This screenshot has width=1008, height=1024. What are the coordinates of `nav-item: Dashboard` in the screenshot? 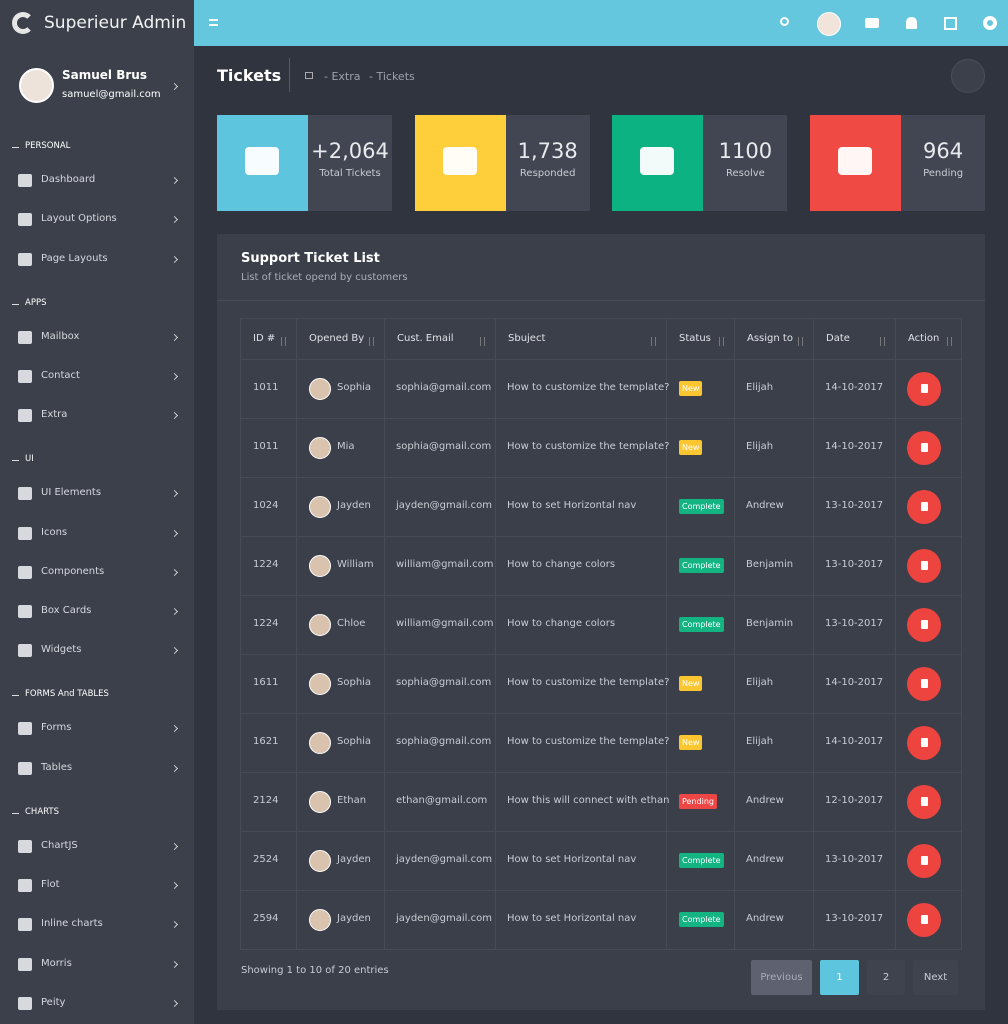 It's located at (68, 179).